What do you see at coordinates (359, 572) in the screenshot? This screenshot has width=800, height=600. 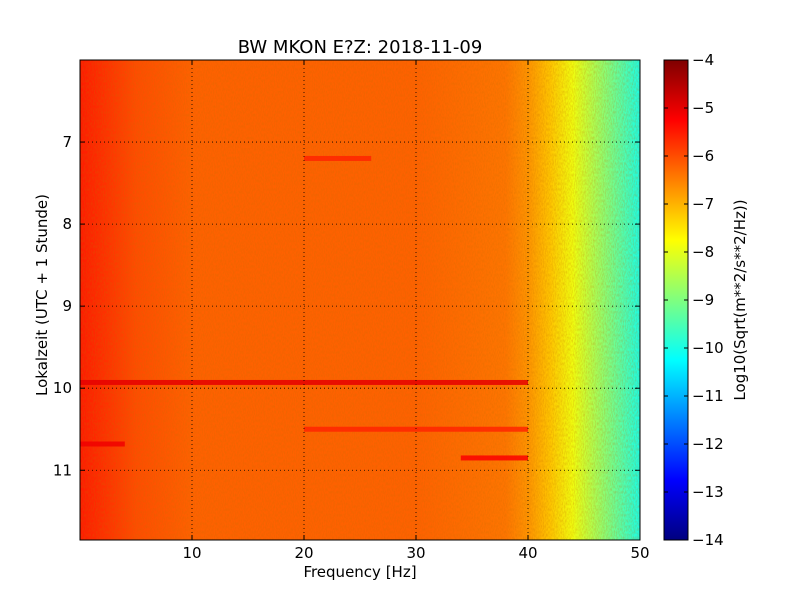 I see `x-axis-label: Frequency [Hz]` at bounding box center [359, 572].